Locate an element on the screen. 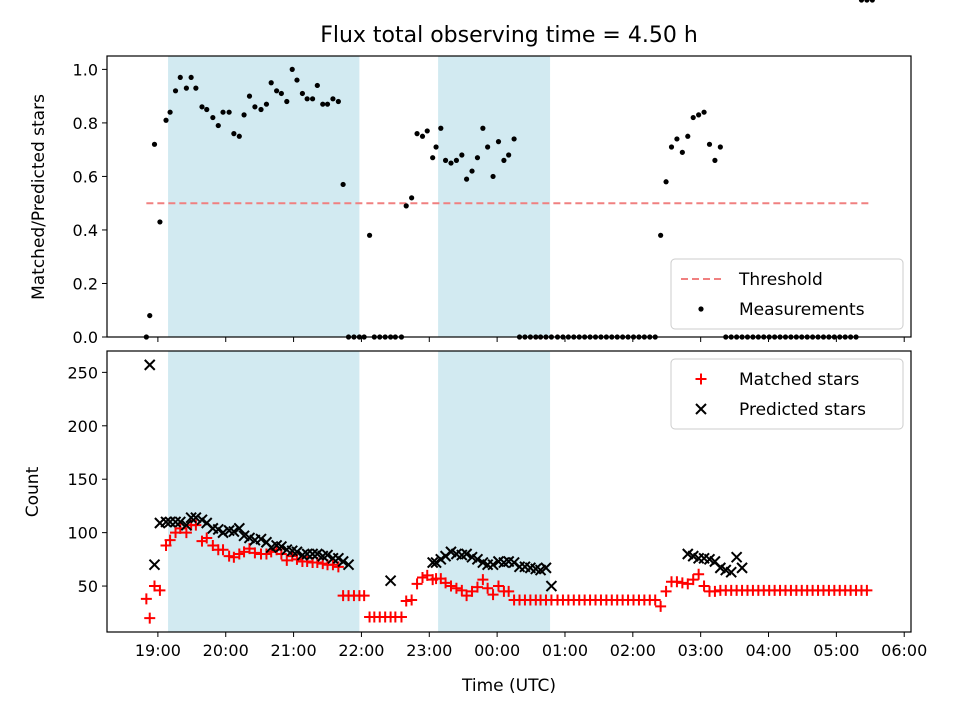 This screenshot has width=960, height=724. x-tick-label: 01:00 is located at coordinates (565, 650).